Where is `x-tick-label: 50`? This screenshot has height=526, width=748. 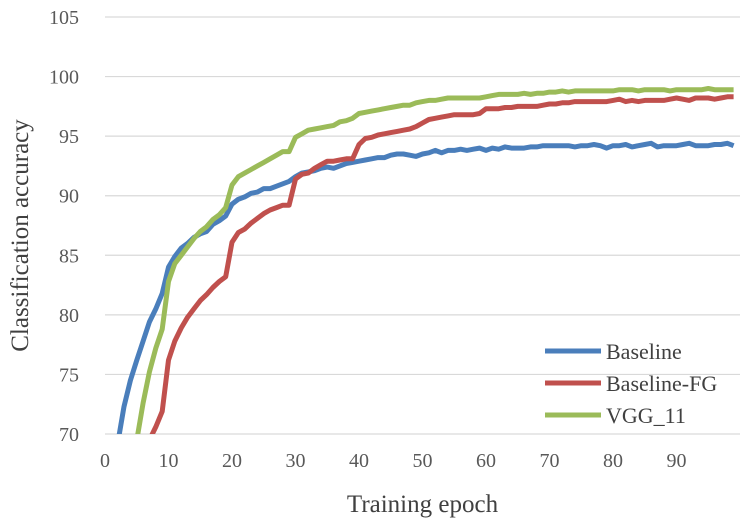 x-tick-label: 50 is located at coordinates (423, 461).